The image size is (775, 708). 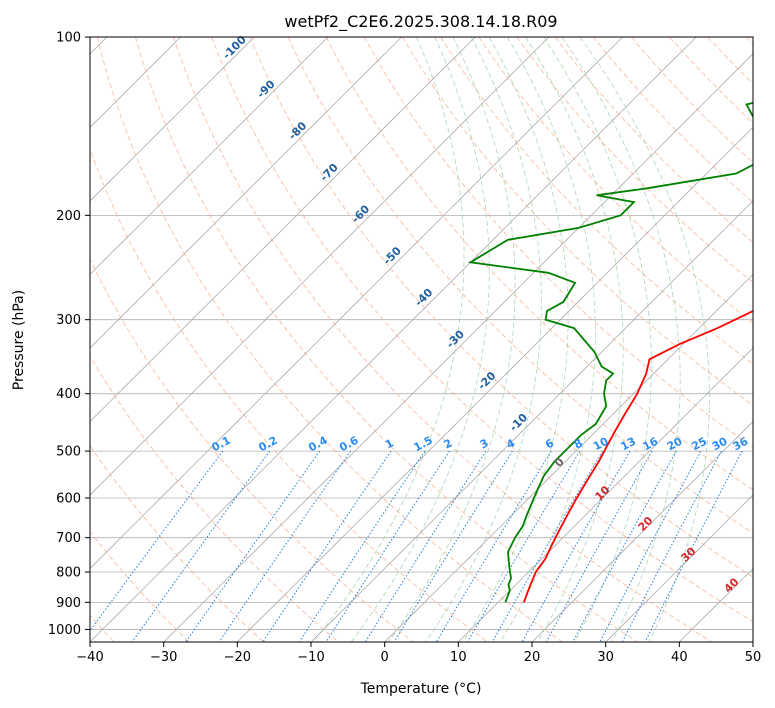 What do you see at coordinates (458, 657) in the screenshot?
I see `x-tick-label: 10` at bounding box center [458, 657].